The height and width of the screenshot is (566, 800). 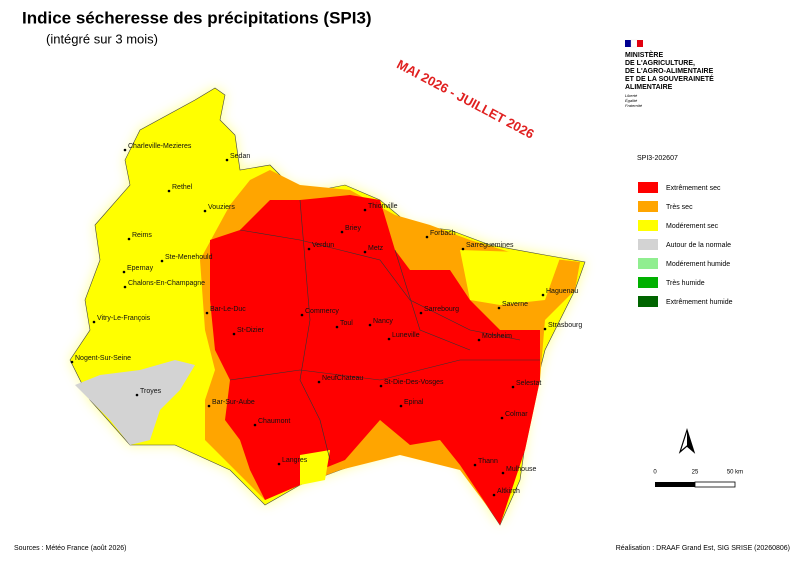 What do you see at coordinates (274, 421) in the screenshot?
I see `city: Chaumont` at bounding box center [274, 421].